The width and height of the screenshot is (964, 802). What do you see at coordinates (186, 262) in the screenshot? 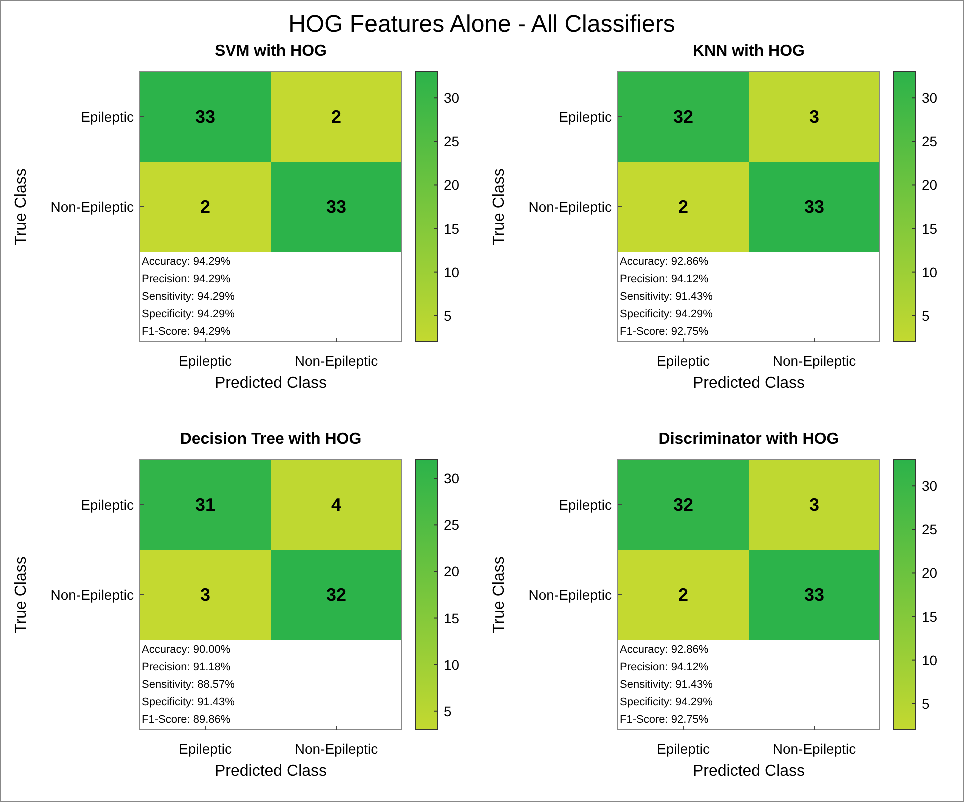
I see `text: Accuracy: 94.29%` at bounding box center [186, 262].